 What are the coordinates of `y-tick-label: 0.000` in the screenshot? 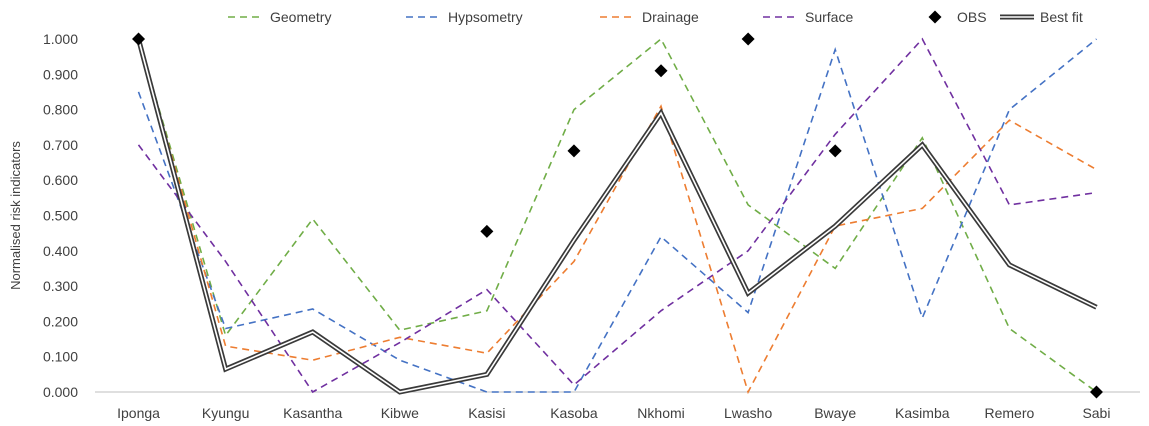 It's located at (60, 392).